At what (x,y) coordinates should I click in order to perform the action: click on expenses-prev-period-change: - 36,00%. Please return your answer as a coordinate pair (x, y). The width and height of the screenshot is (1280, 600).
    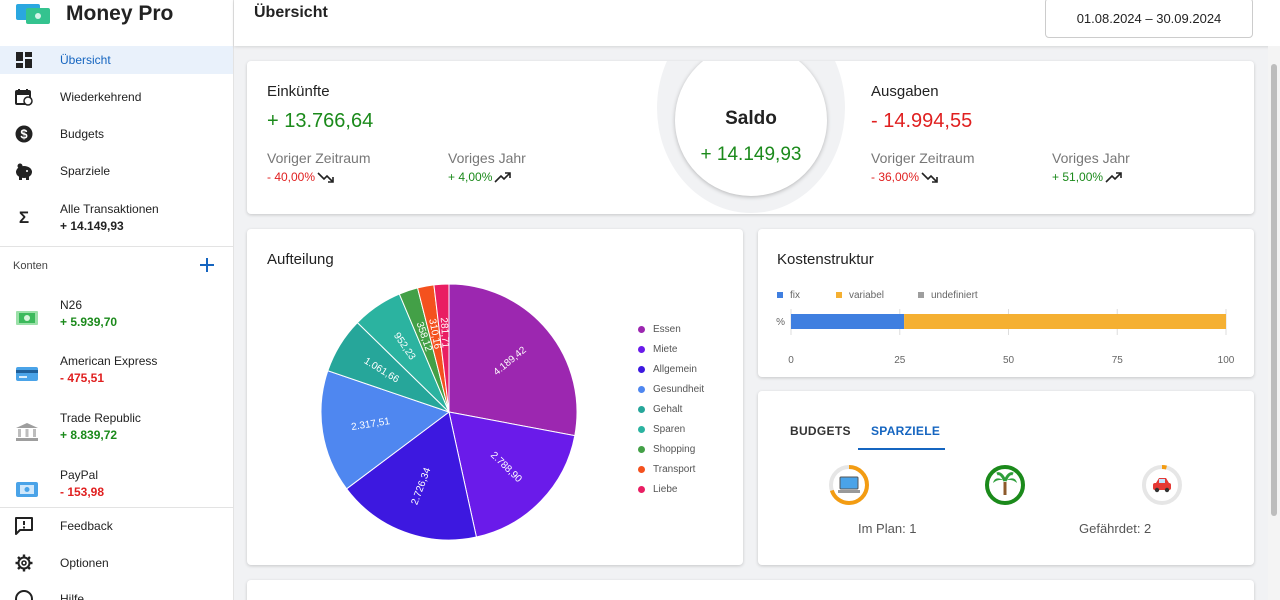
    Looking at the image, I should click on (905, 177).